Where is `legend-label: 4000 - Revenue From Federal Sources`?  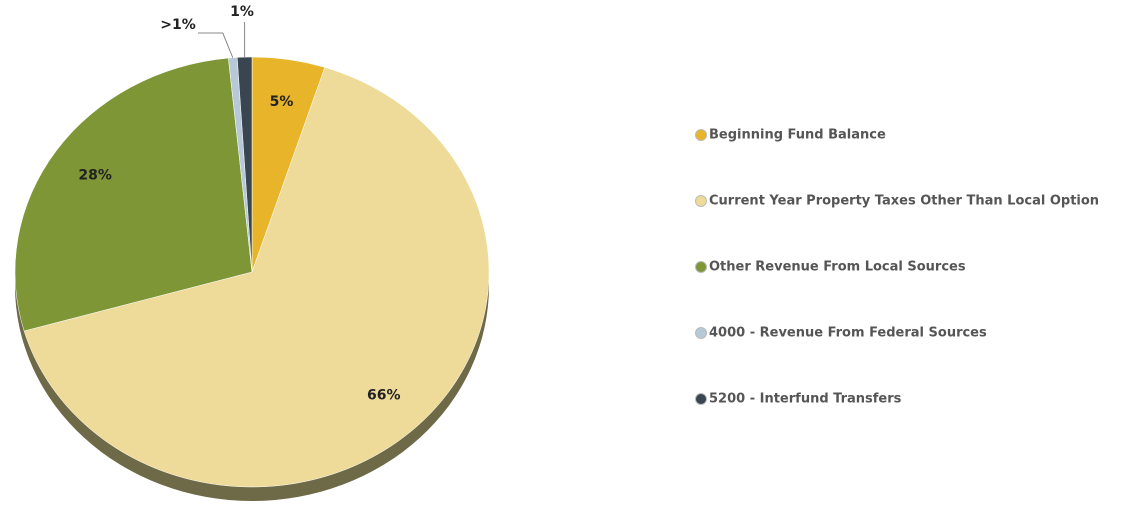 legend-label: 4000 - Revenue From Federal Sources is located at coordinates (848, 333).